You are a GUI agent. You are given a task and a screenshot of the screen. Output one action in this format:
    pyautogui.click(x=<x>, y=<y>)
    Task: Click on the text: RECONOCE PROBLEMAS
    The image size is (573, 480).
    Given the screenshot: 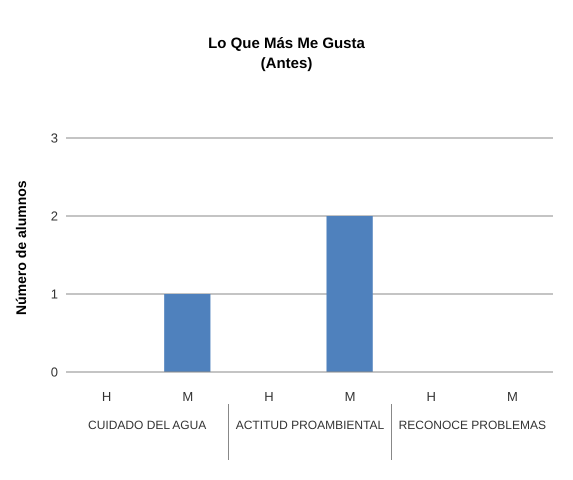 What is the action you would take?
    pyautogui.click(x=471, y=432)
    